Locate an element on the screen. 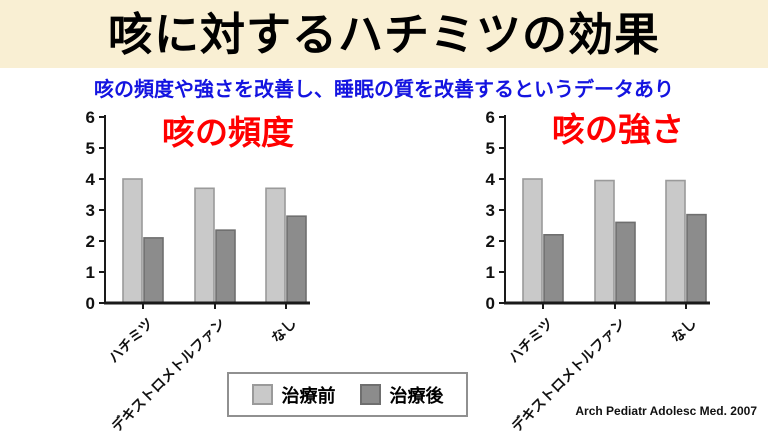 This screenshot has width=768, height=432. slide-title: 咳に対するハチミツの効果 is located at coordinates (383, 34).